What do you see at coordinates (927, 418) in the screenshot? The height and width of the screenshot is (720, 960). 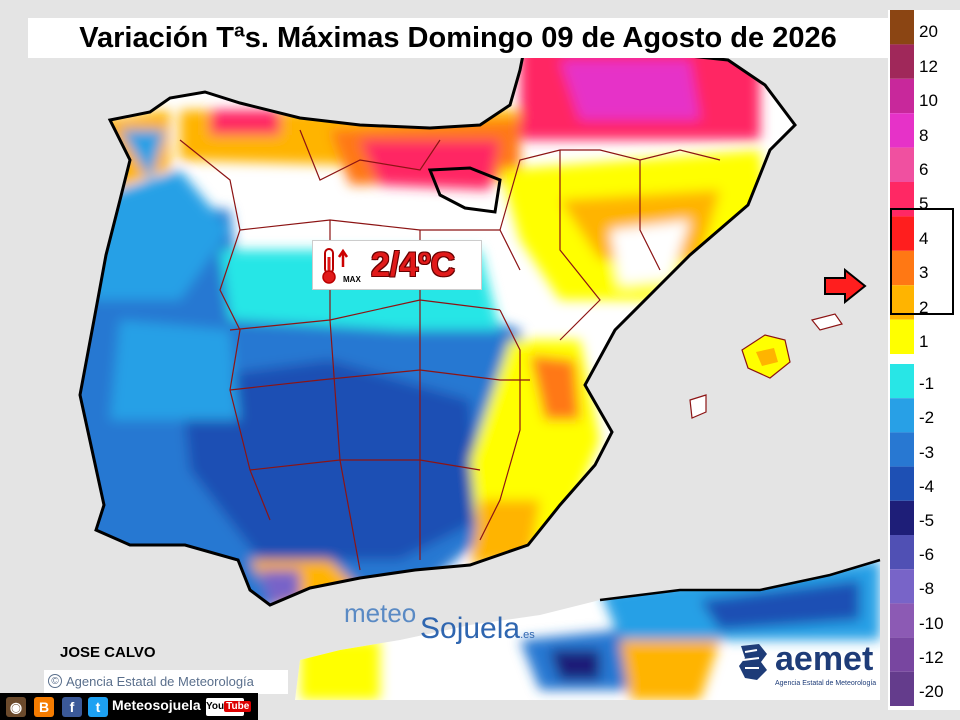 I see `legend-label: -2` at bounding box center [927, 418].